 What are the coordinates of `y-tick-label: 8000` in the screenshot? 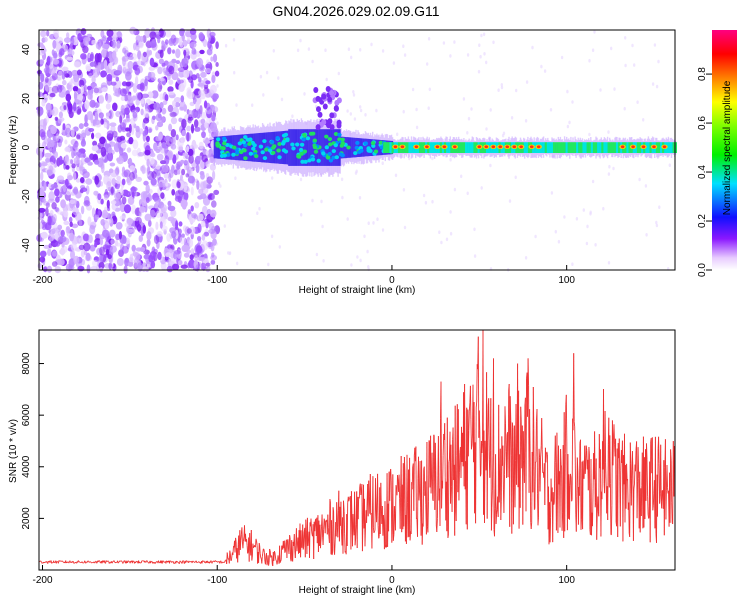 It's located at (26, 363).